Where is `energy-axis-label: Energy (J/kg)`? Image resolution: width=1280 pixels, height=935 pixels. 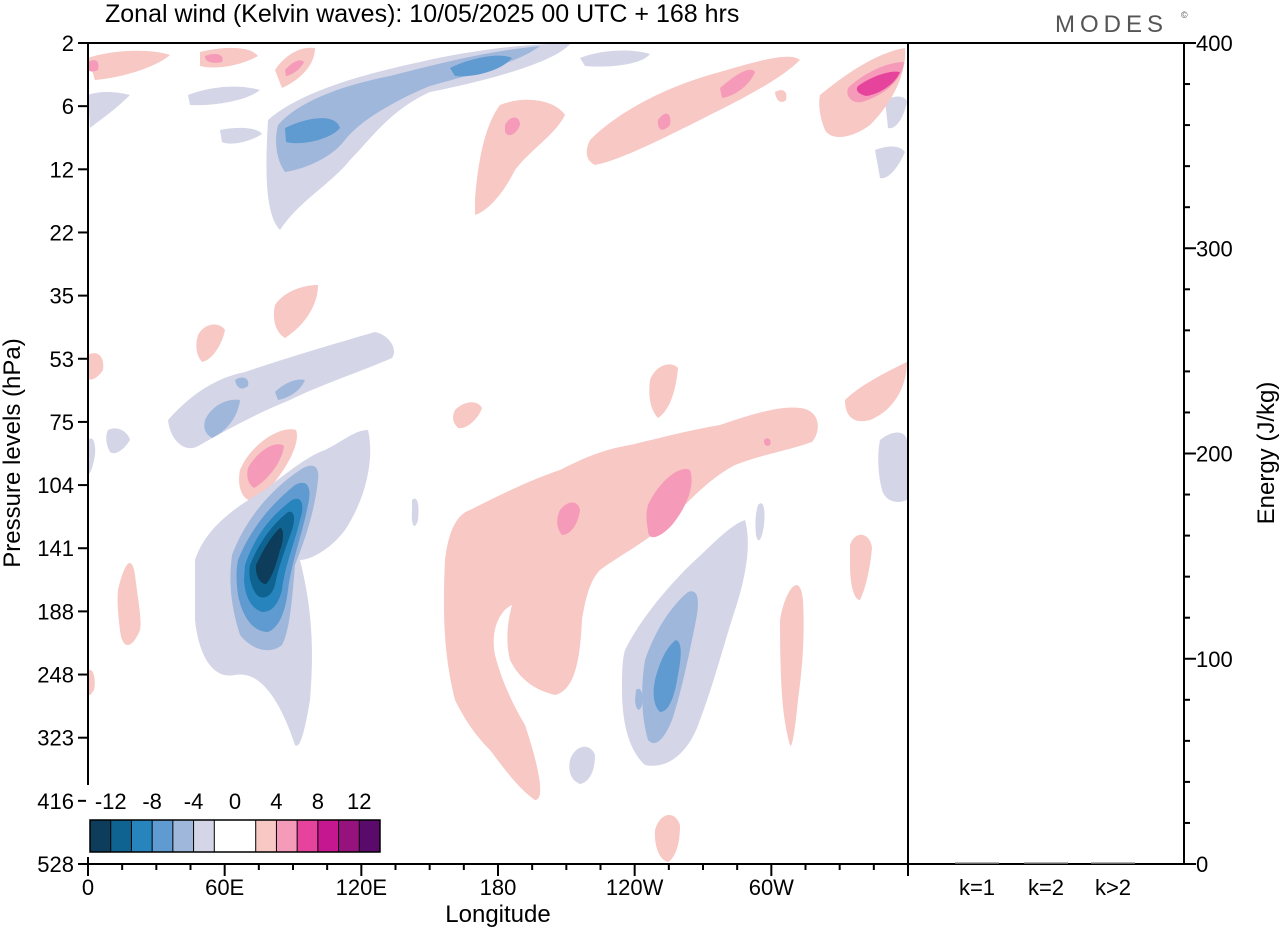 energy-axis-label: Energy (J/kg) is located at coordinates (1266, 453).